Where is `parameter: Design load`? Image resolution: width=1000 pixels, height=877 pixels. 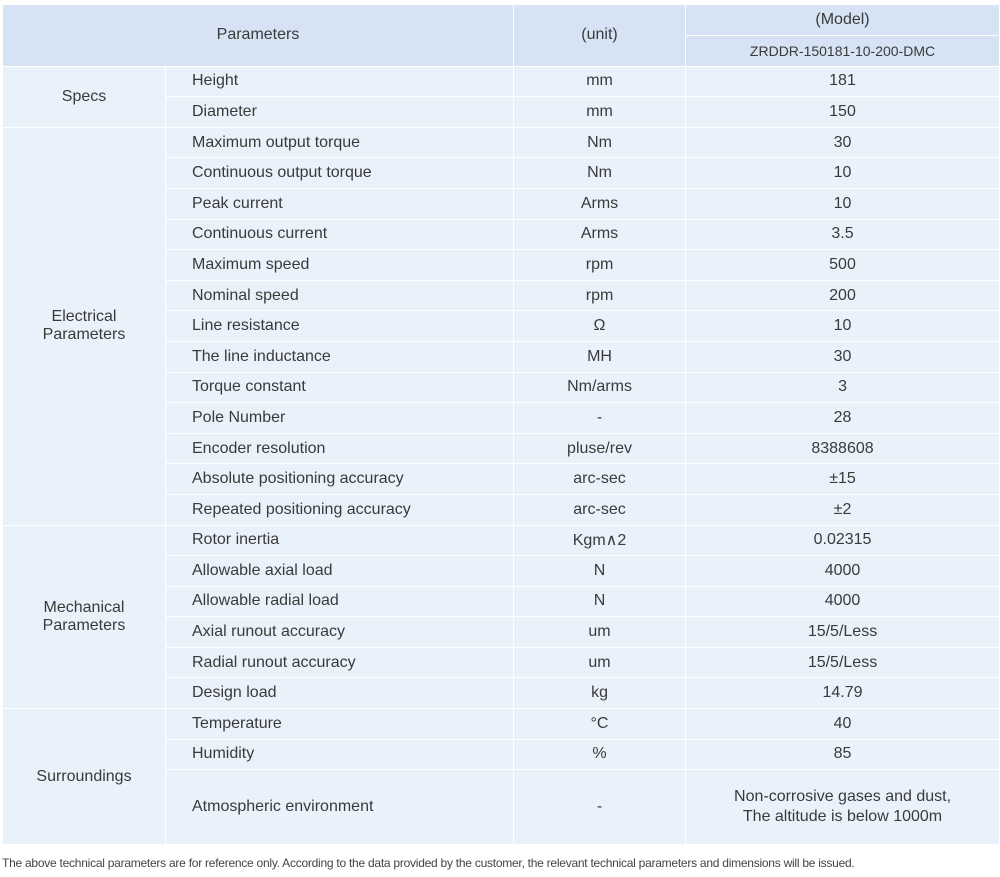 parameter: Design load is located at coordinates (339, 693).